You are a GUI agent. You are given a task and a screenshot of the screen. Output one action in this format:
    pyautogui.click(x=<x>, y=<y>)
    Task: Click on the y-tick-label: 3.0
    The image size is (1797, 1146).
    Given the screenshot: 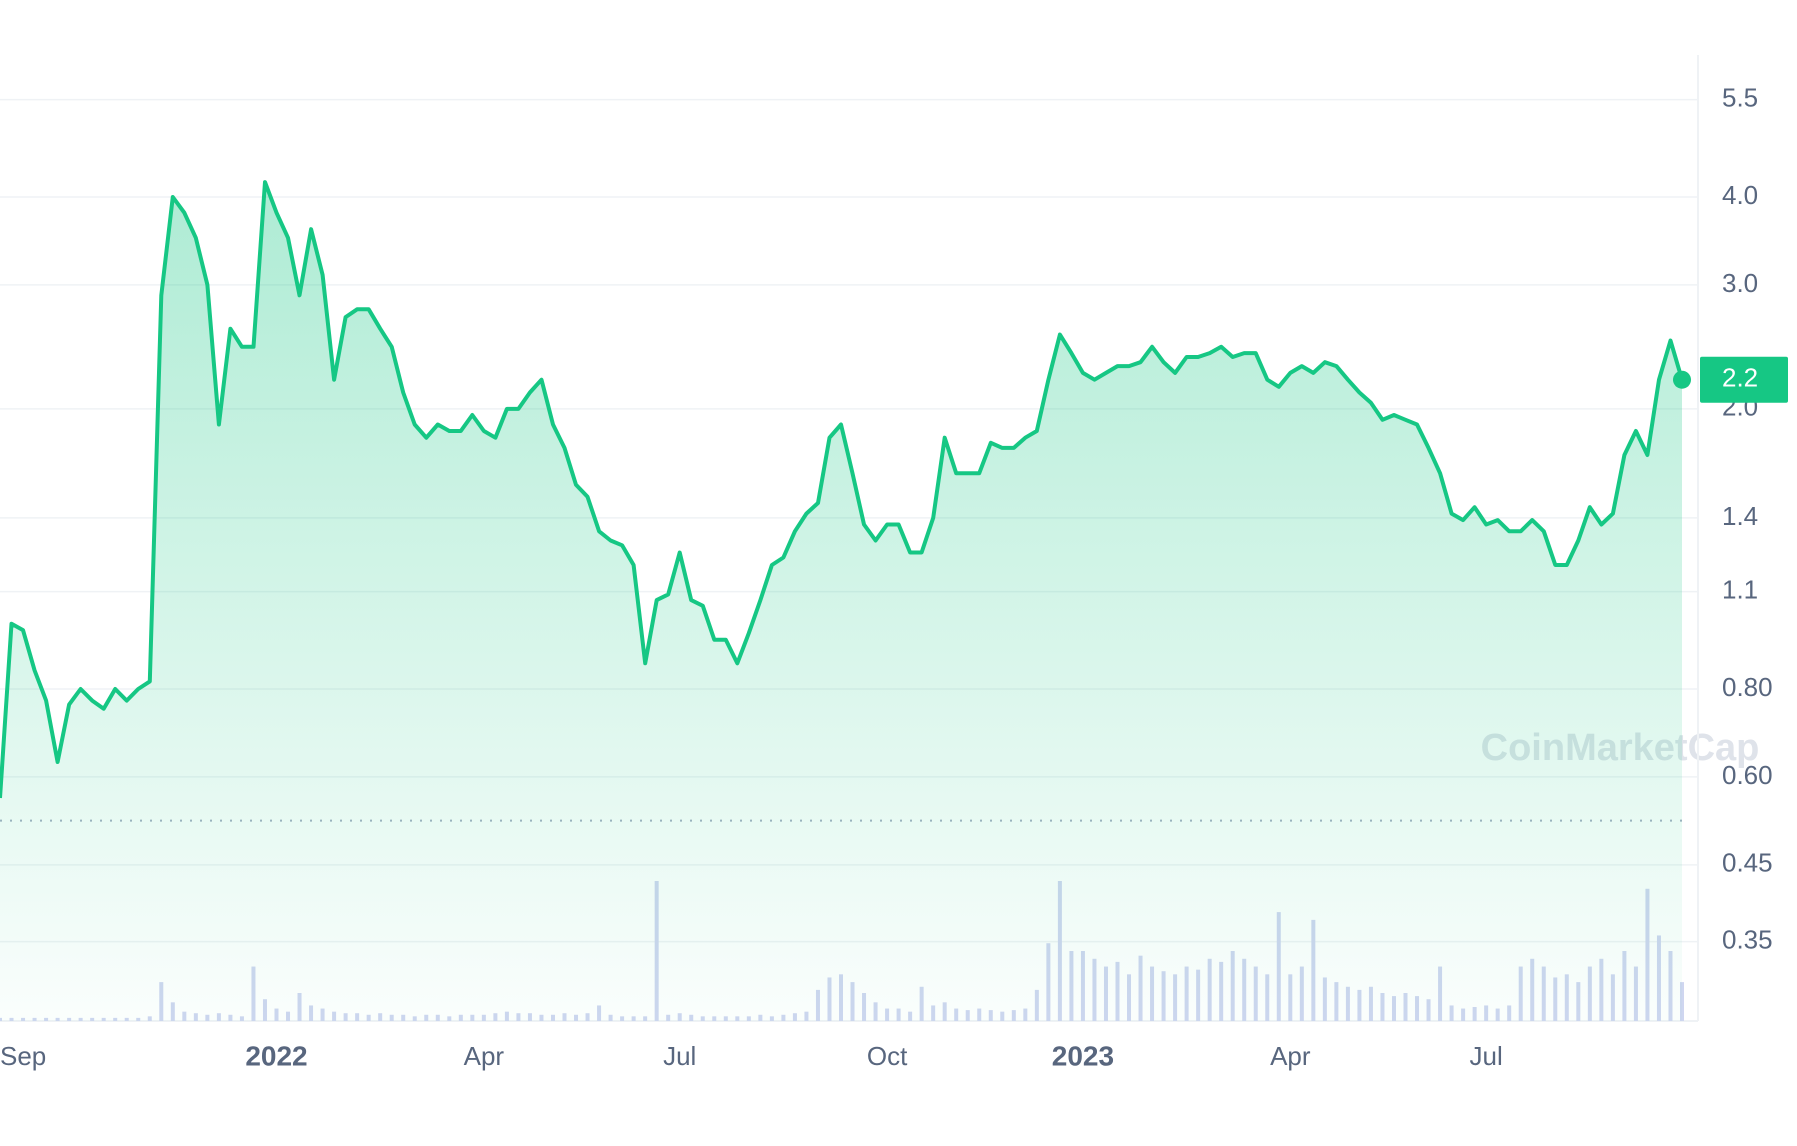 What is the action you would take?
    pyautogui.click(x=1740, y=283)
    